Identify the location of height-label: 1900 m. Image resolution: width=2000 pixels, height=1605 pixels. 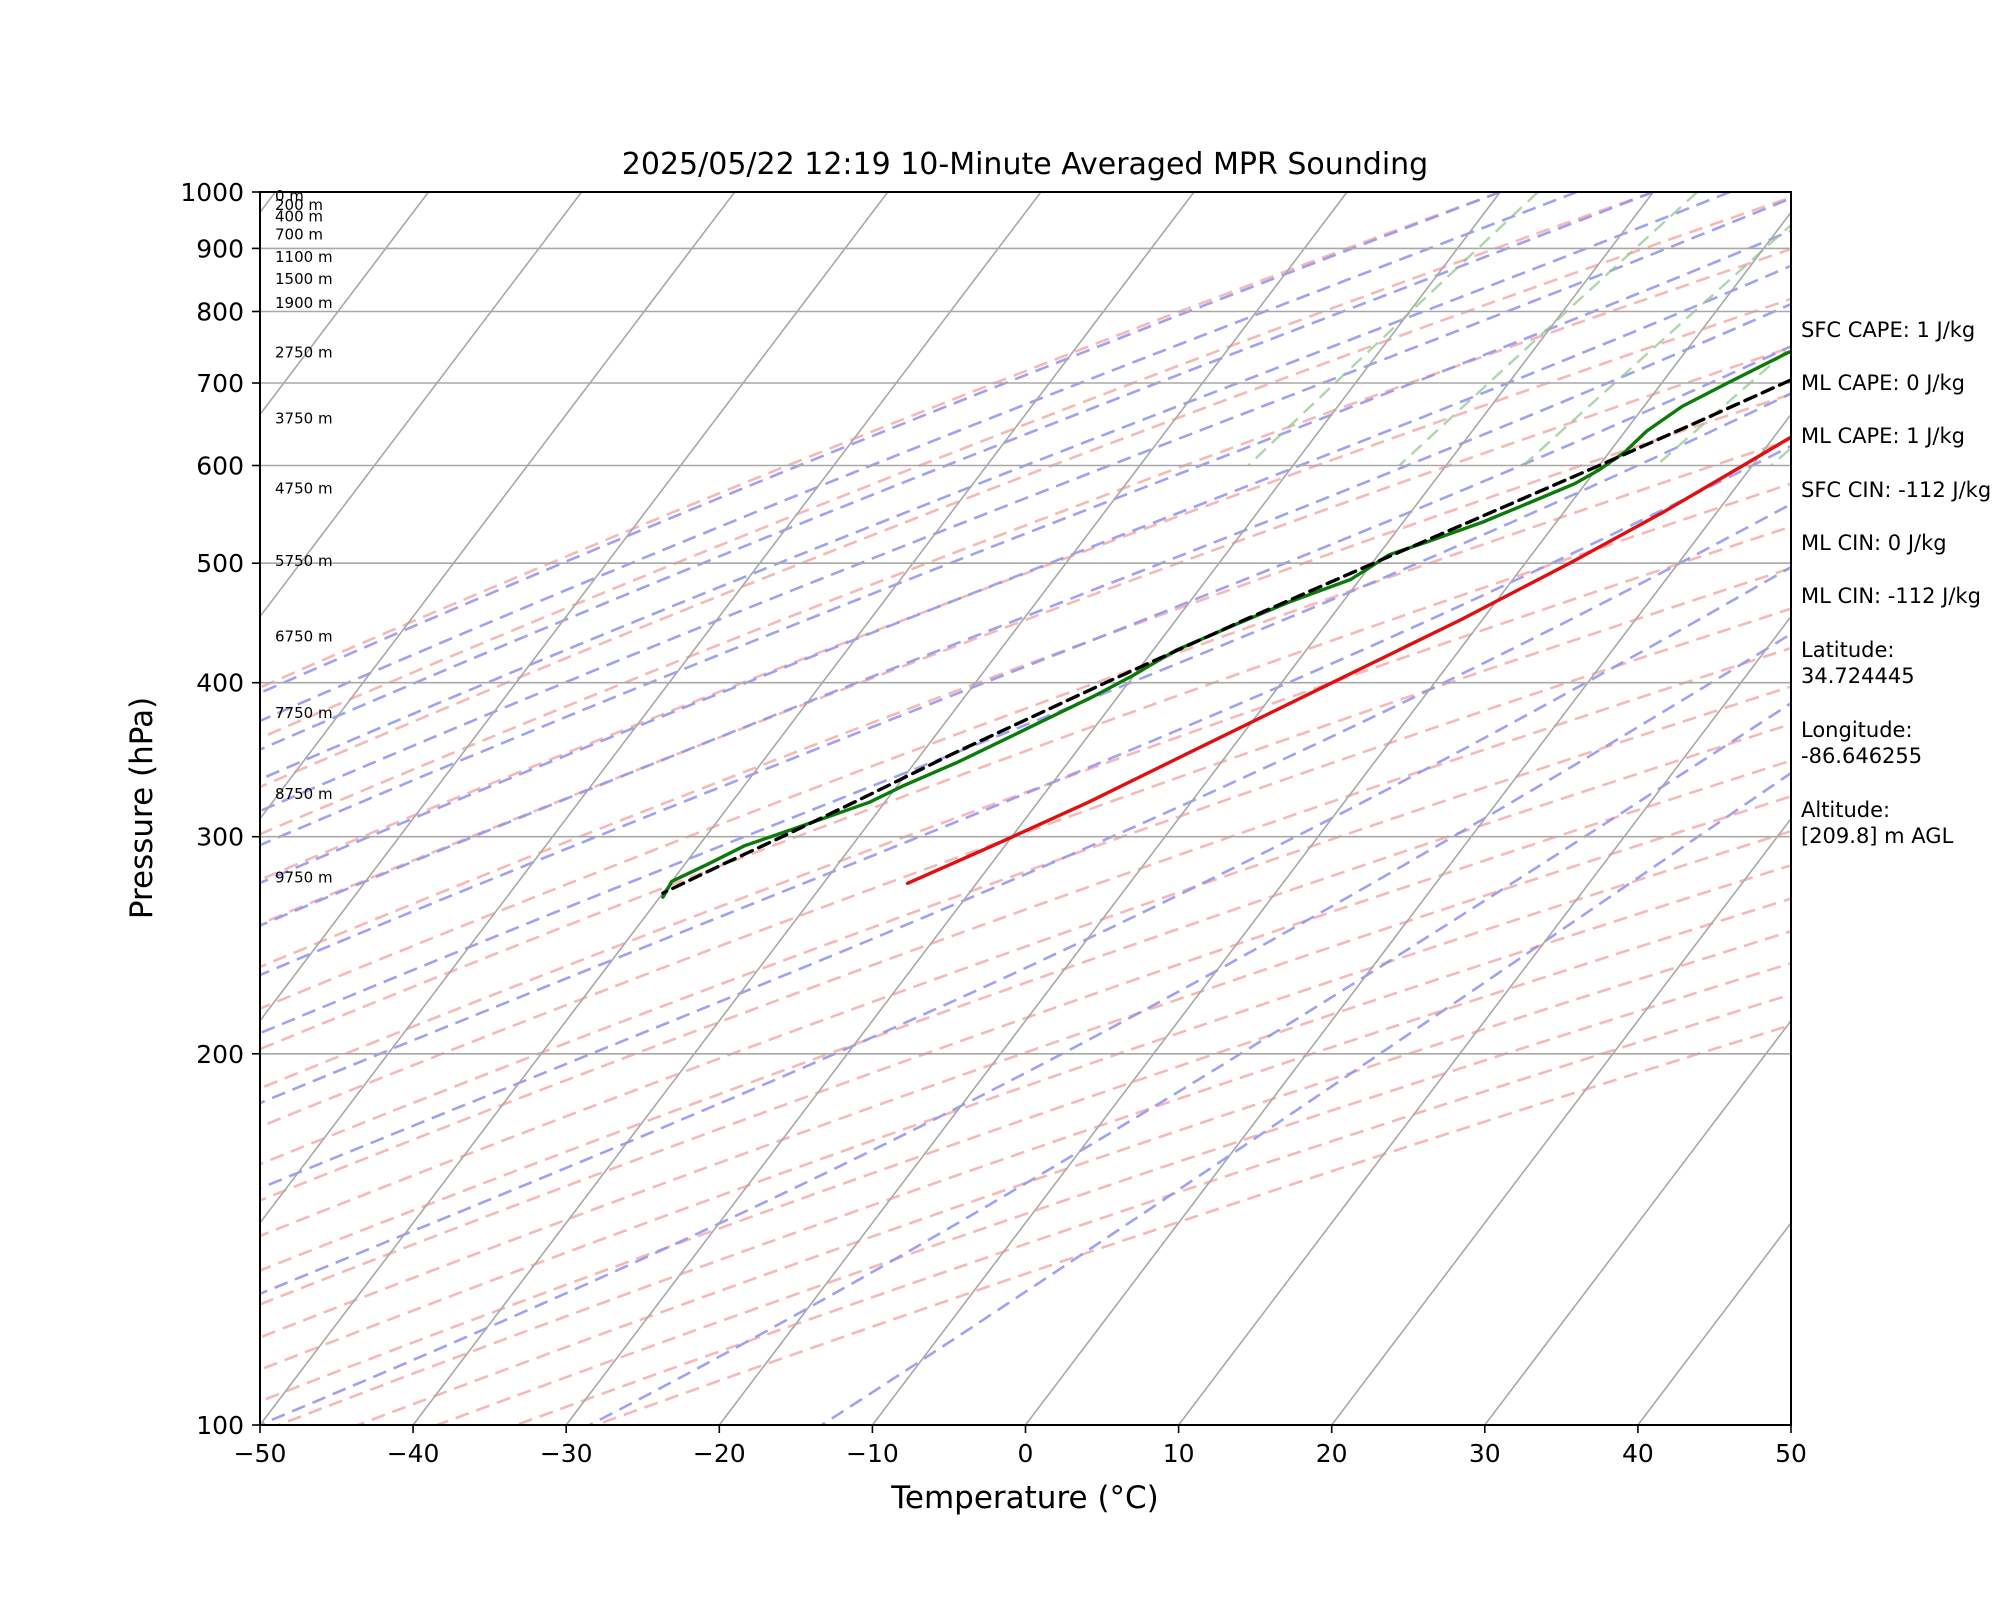
(304, 303).